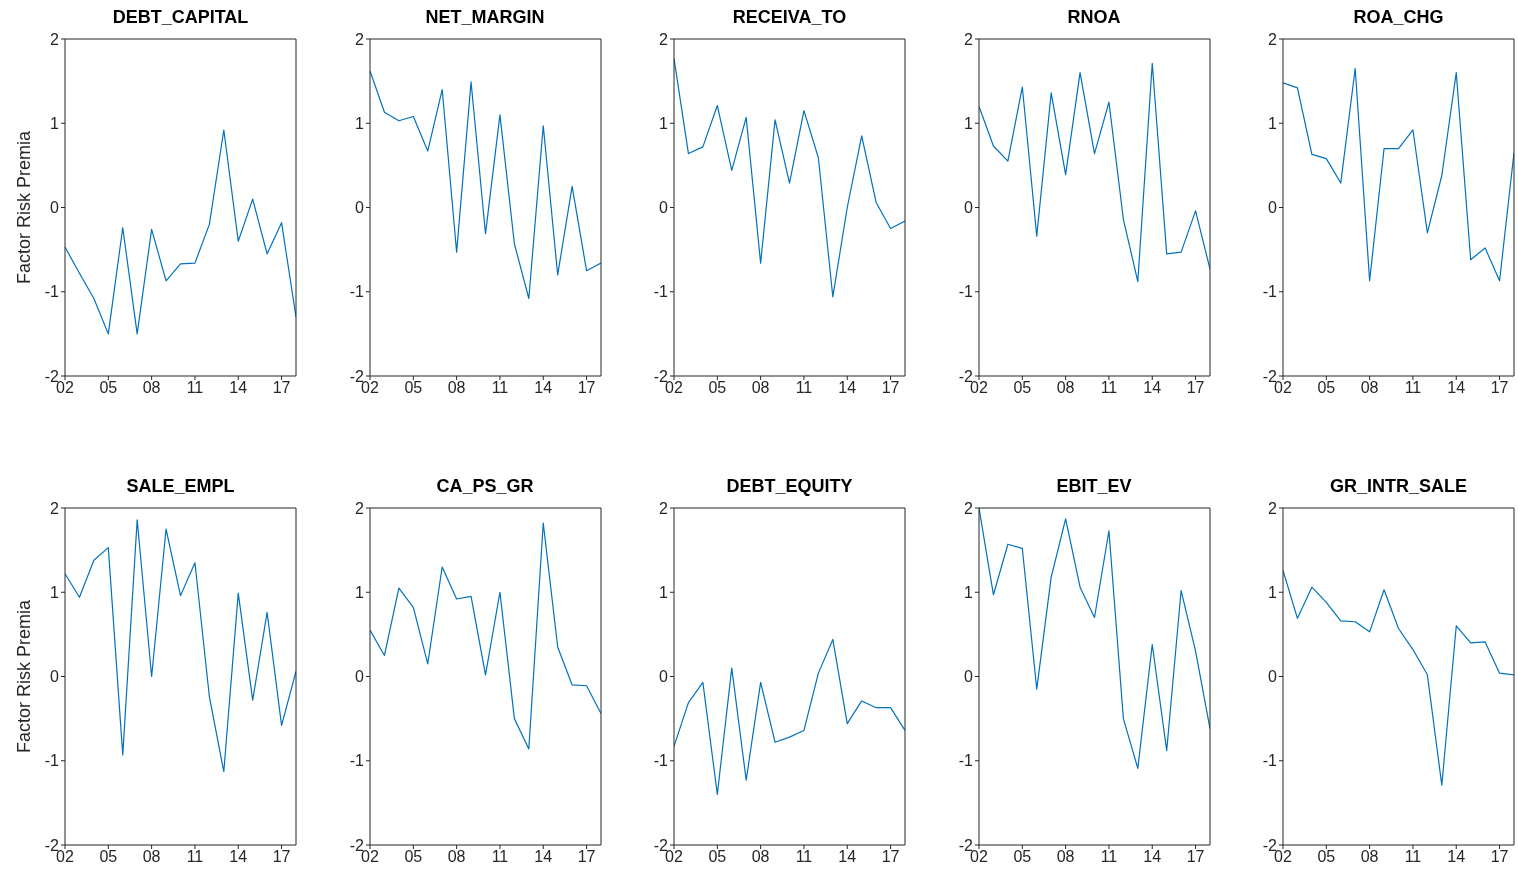 The width and height of the screenshot is (1518, 874). Describe the element at coordinates (789, 18) in the screenshot. I see `chart-title: RECEIVA_TO` at that location.